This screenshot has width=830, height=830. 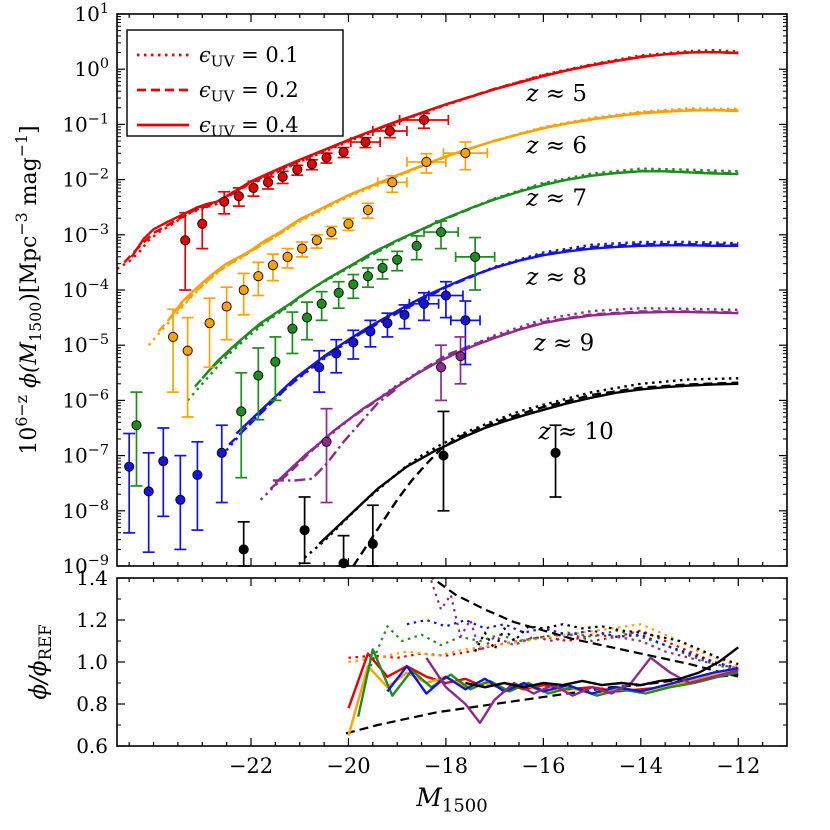 I want to click on points-z10, so click(x=399, y=489).